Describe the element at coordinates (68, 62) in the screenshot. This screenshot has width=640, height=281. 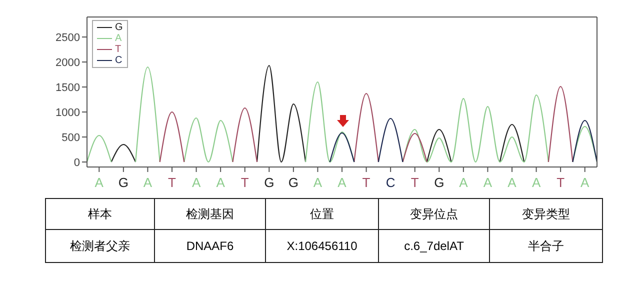
I see `y-tick-label: 2000` at that location.